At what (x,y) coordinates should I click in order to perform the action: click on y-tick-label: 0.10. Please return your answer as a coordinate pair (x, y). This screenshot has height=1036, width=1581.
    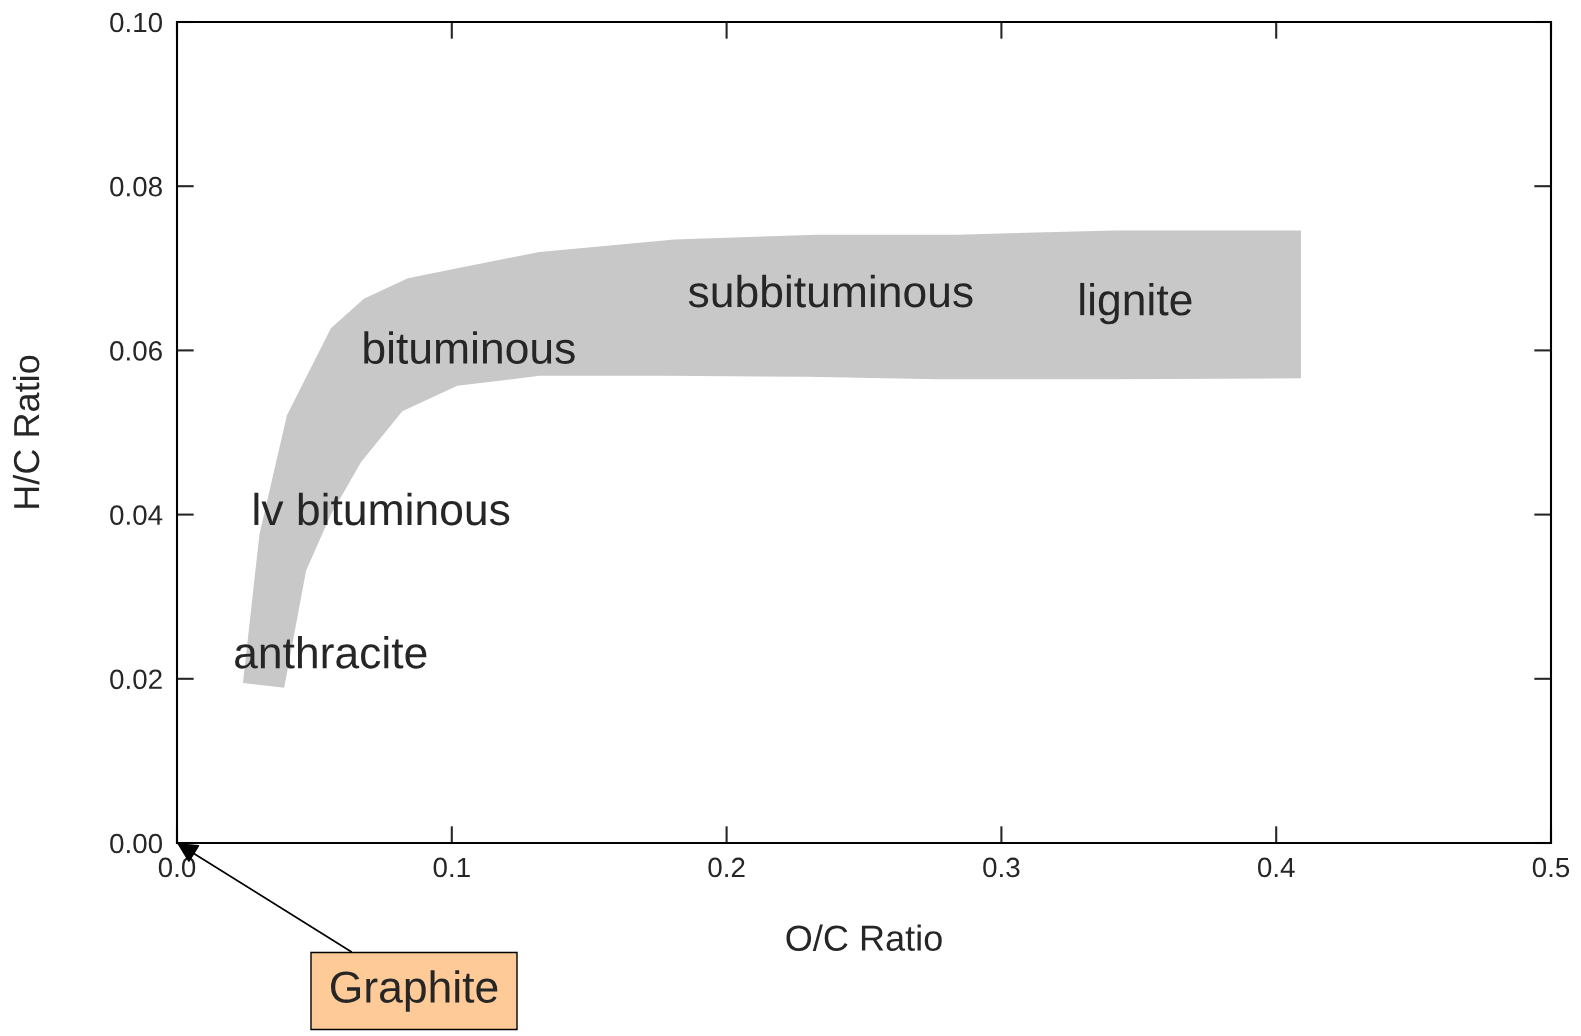
    Looking at the image, I should click on (136, 22).